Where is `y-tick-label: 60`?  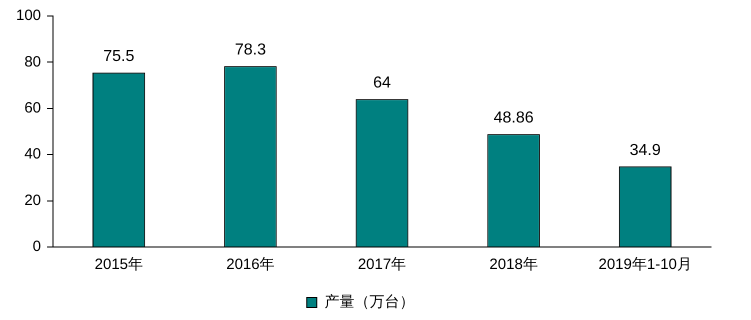
y-tick-label: 60 is located at coordinates (33, 108).